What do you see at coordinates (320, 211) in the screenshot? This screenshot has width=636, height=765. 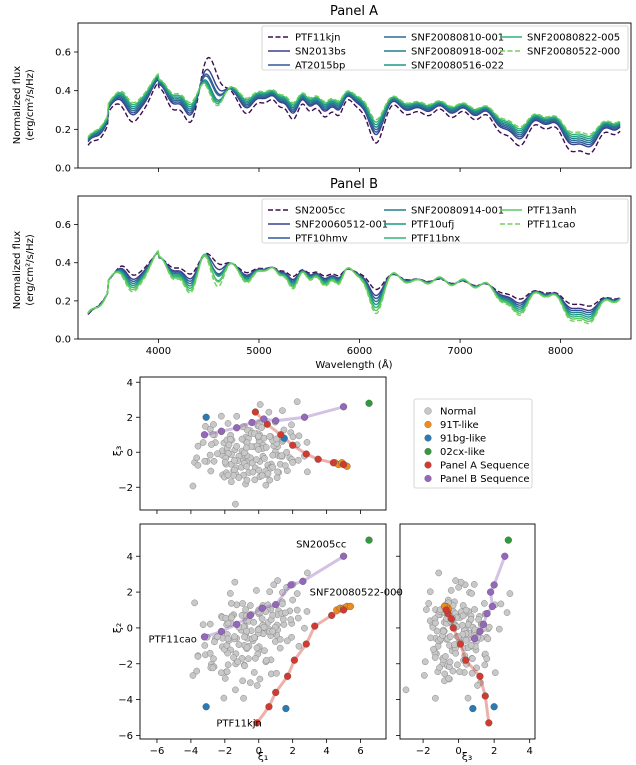 I see `legend-label: SN2005cc` at bounding box center [320, 211].